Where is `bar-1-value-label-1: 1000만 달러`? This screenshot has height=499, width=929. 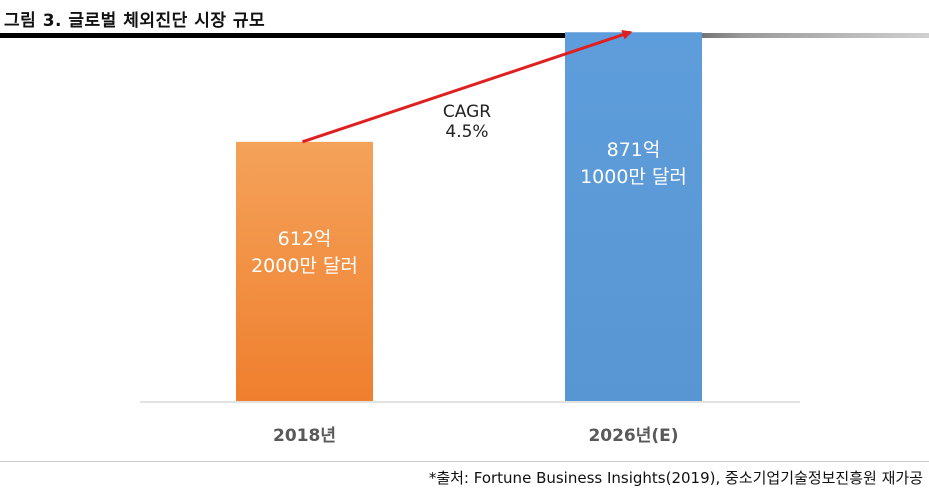 bar-1-value-label-1: 1000만 달러 is located at coordinates (633, 177).